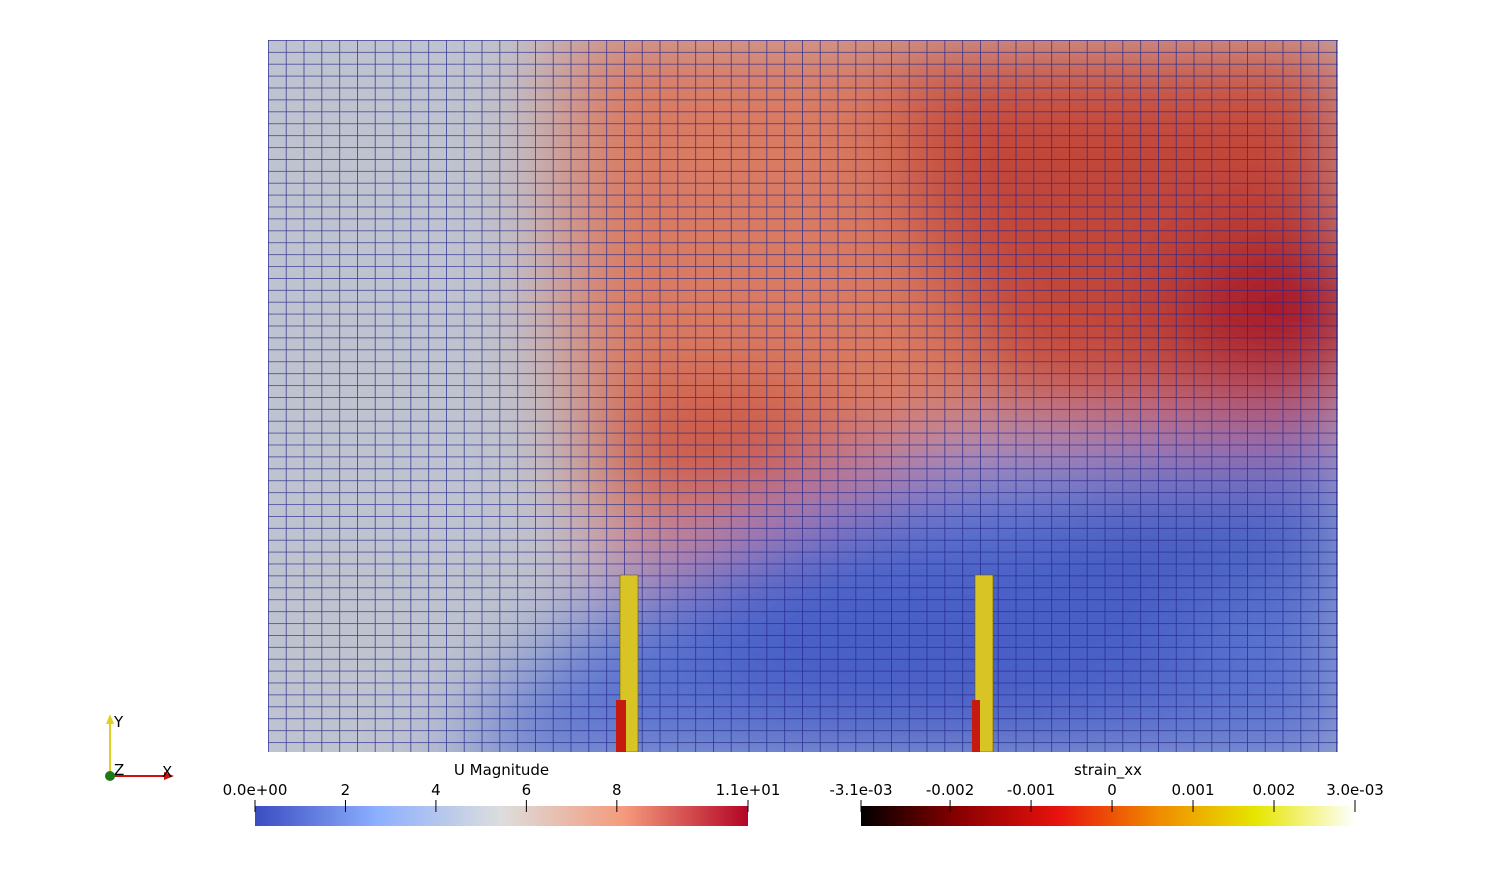 The width and height of the screenshot is (1500, 888). Describe the element at coordinates (139, 747) in the screenshot. I see `axes-triad: Y Z X` at that location.